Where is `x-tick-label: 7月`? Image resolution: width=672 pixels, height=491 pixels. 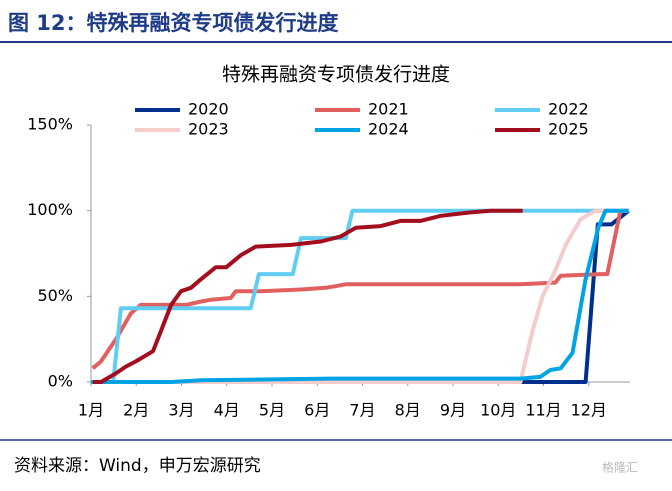 x-tick-label: 7月 is located at coordinates (362, 410).